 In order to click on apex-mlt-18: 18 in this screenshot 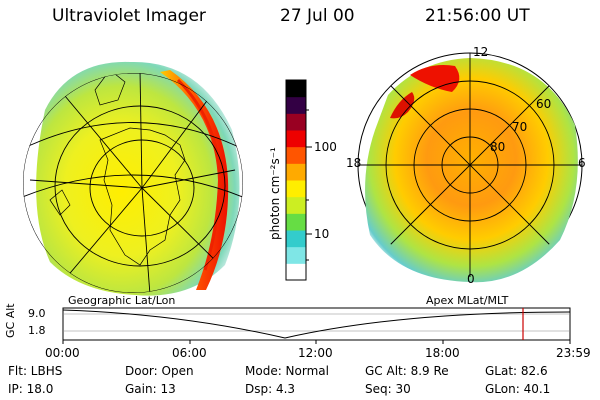, I will do `click(354, 163)`.